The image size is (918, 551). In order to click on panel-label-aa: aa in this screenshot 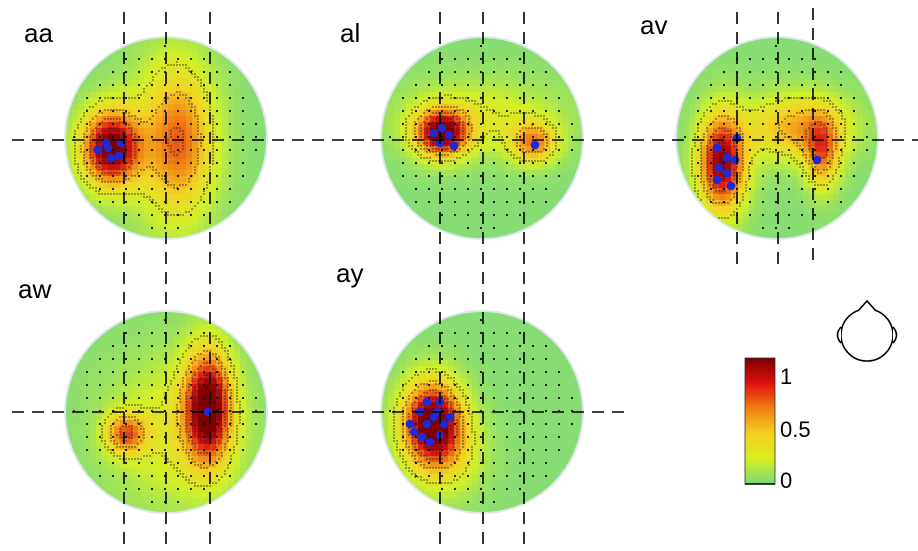, I will do `click(38, 33)`.